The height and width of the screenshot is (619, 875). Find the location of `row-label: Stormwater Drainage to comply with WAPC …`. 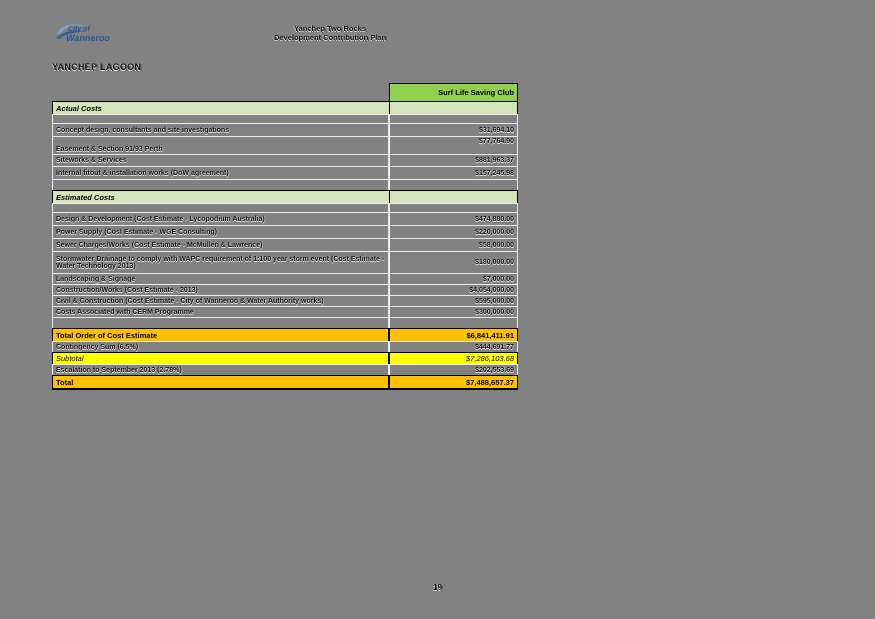

row-label: Stormwater Drainage to comply with WAPC … is located at coordinates (220, 262).